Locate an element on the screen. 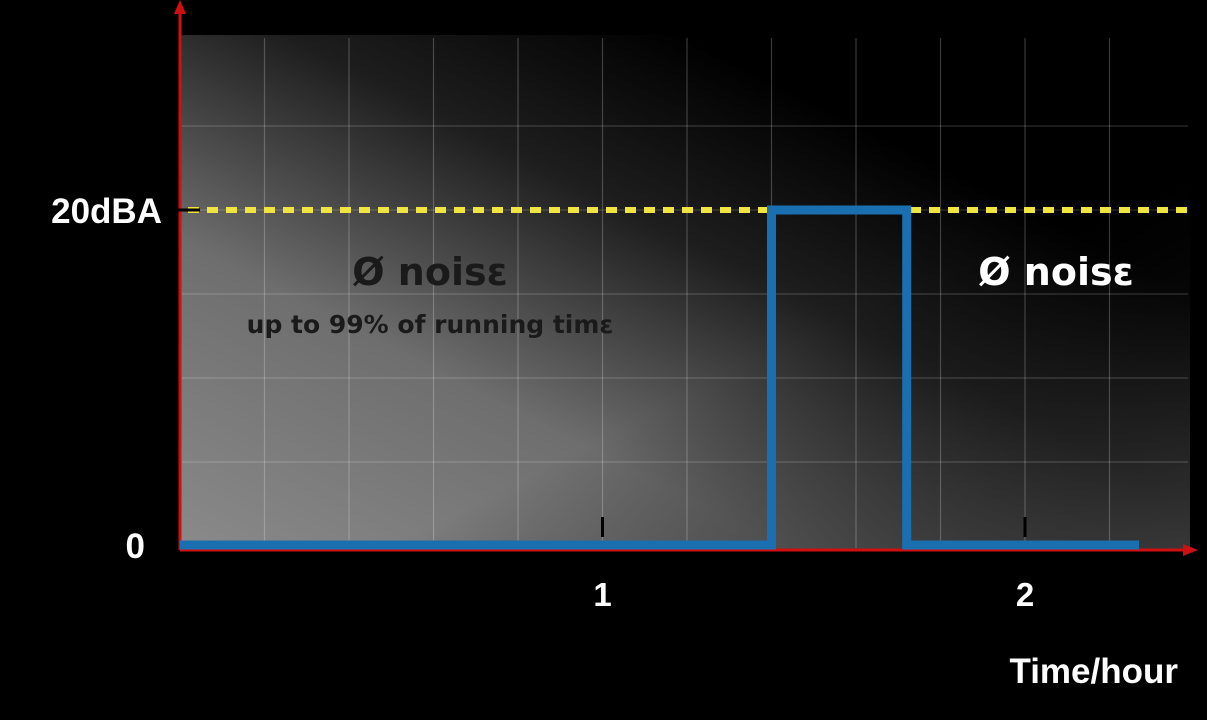 This screenshot has width=1207, height=720. annotation-left-main: Ø noisε is located at coordinates (430, 272).